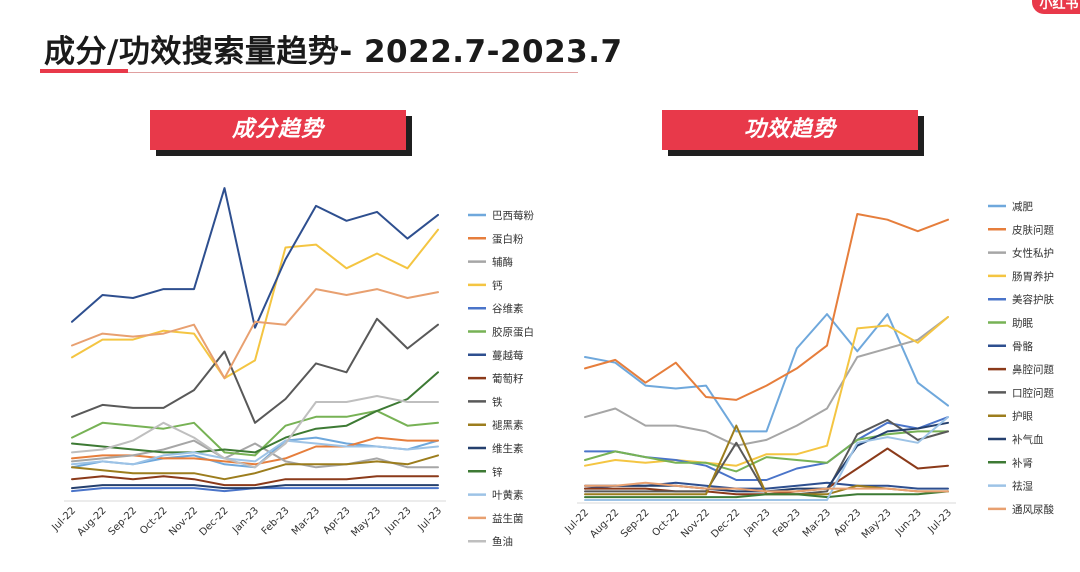 This screenshot has width=1080, height=572. Describe the element at coordinates (1033, 509) in the screenshot. I see `legend-label: 通风尿酸` at that location.